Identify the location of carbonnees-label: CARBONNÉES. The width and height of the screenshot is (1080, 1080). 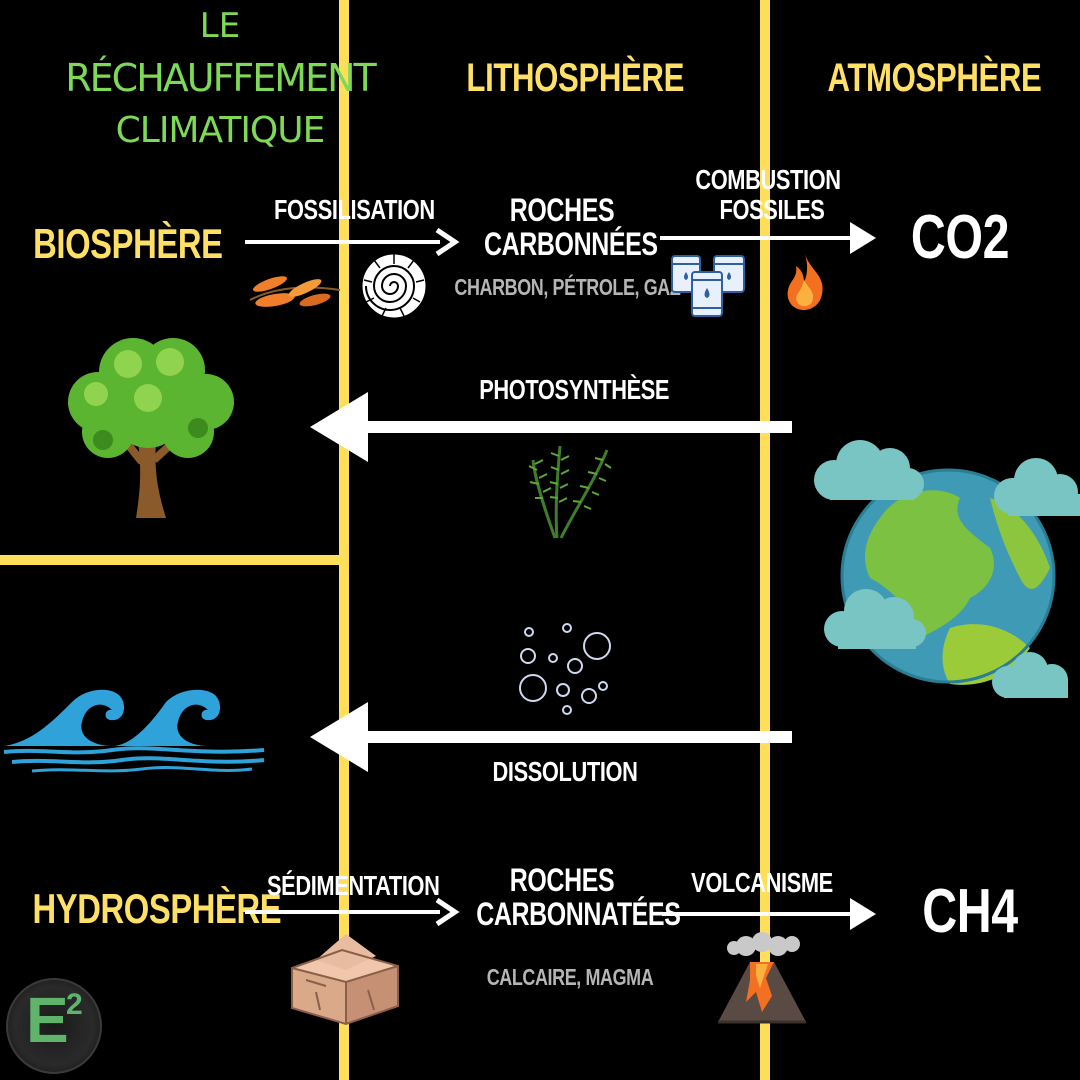
(571, 244).